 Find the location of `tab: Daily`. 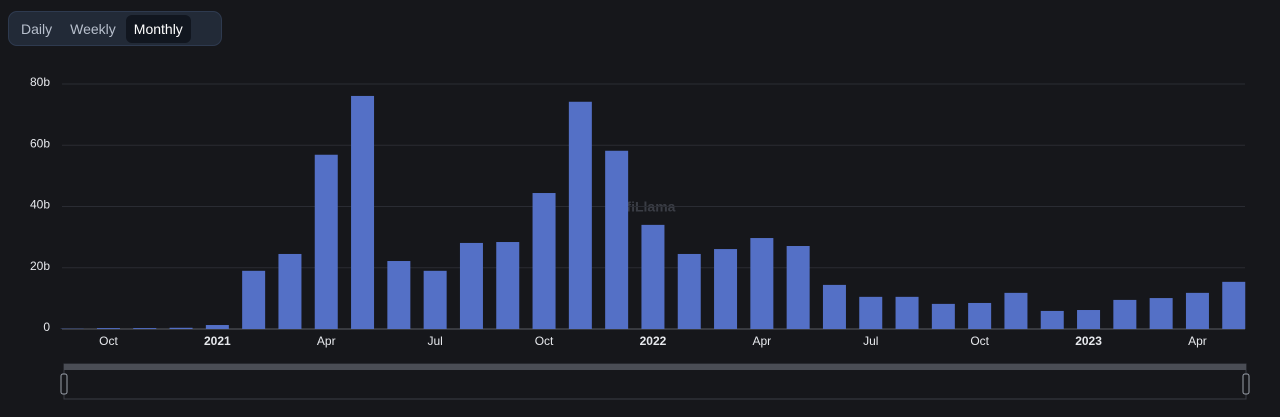

tab: Daily is located at coordinates (37, 28).